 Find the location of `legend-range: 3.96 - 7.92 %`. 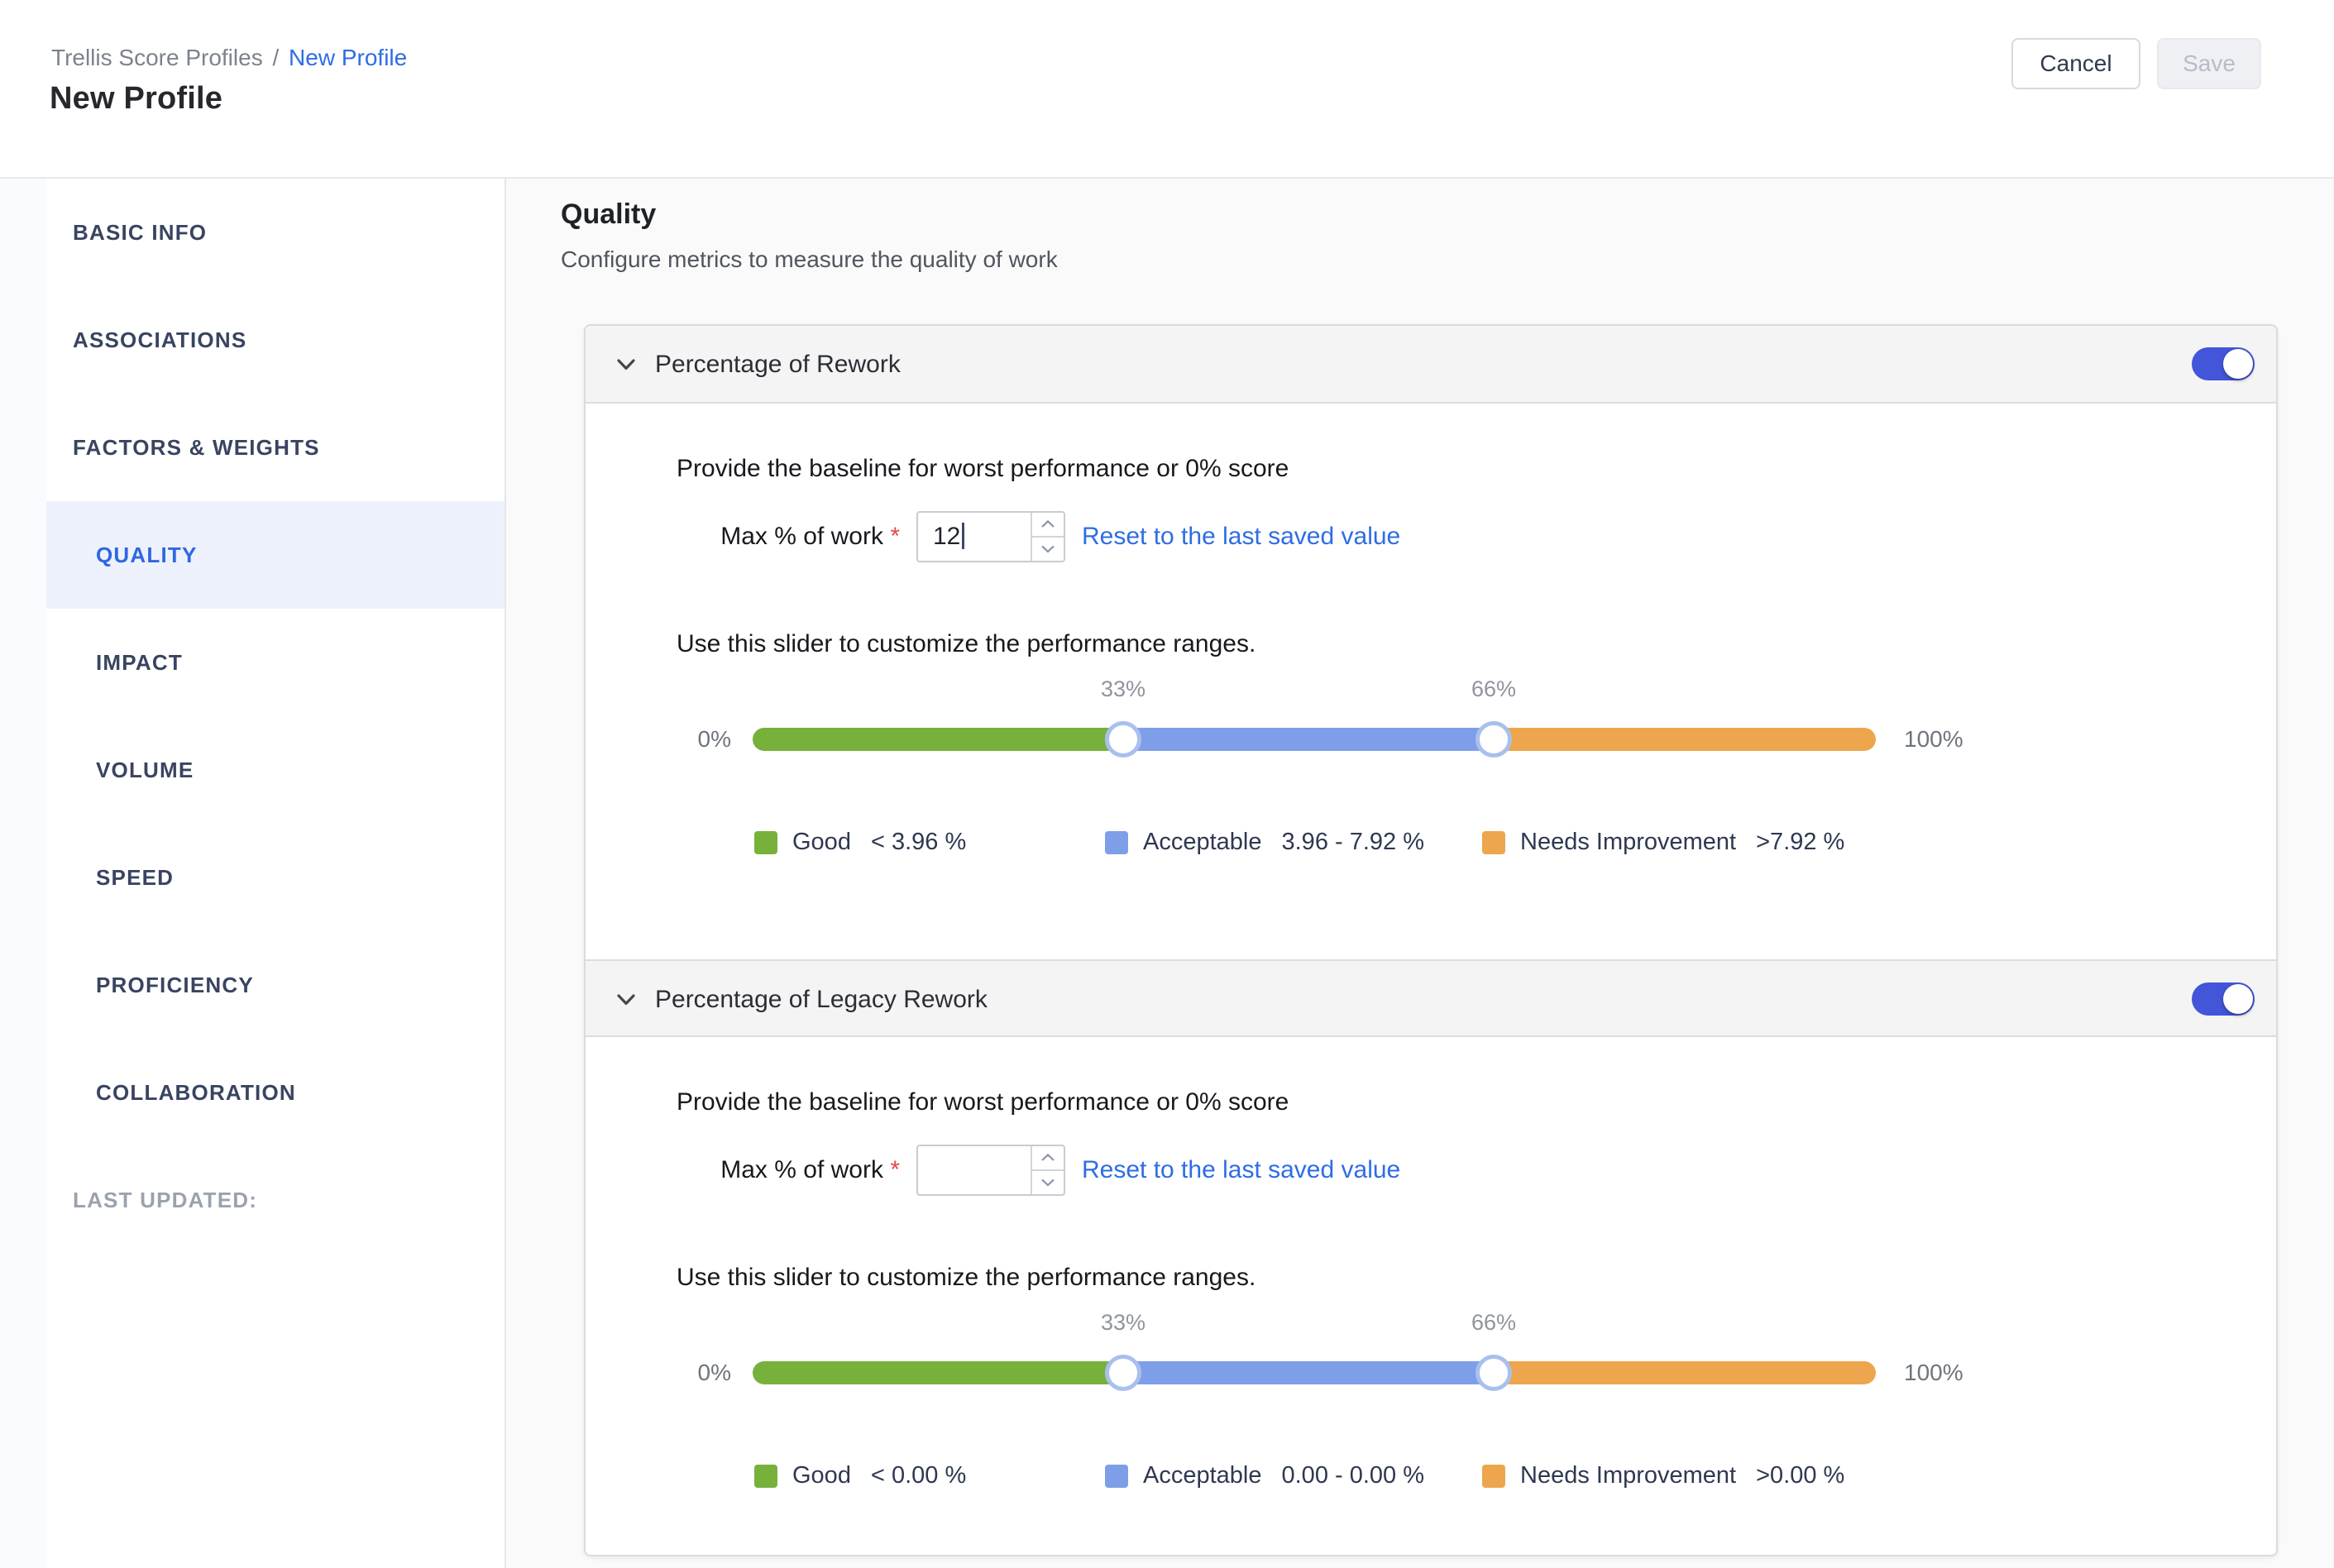

legend-range: 3.96 - 7.92 % is located at coordinates (1353, 842).